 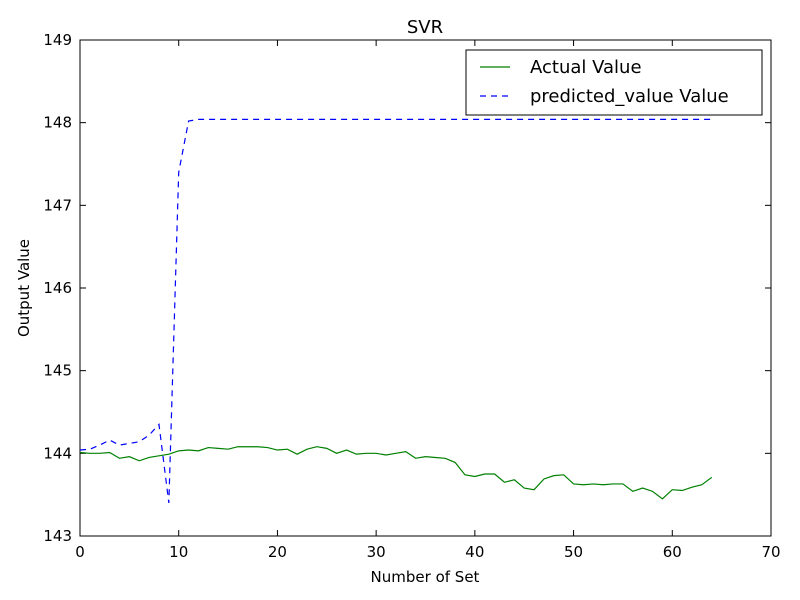 I want to click on x-tick-label: 20, so click(x=277, y=552).